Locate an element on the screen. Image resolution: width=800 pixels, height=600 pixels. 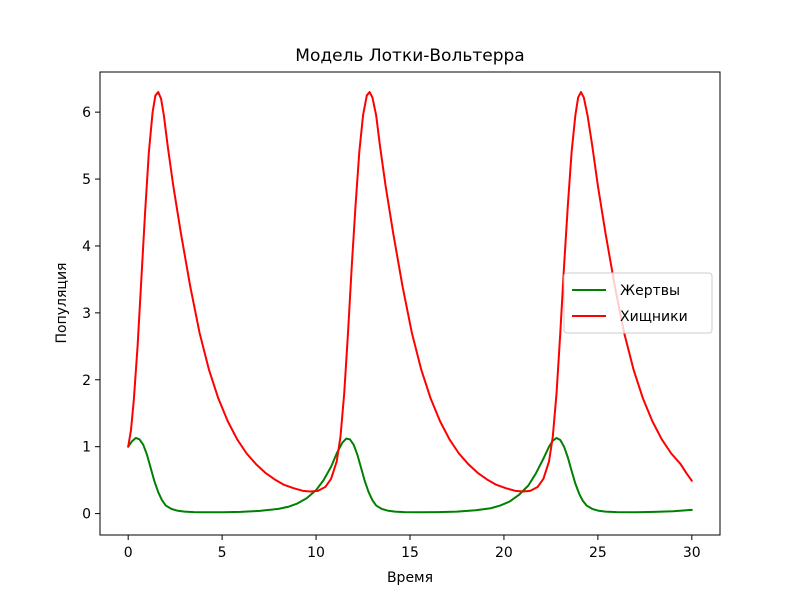
x-tick-label: 10 is located at coordinates (316, 553).